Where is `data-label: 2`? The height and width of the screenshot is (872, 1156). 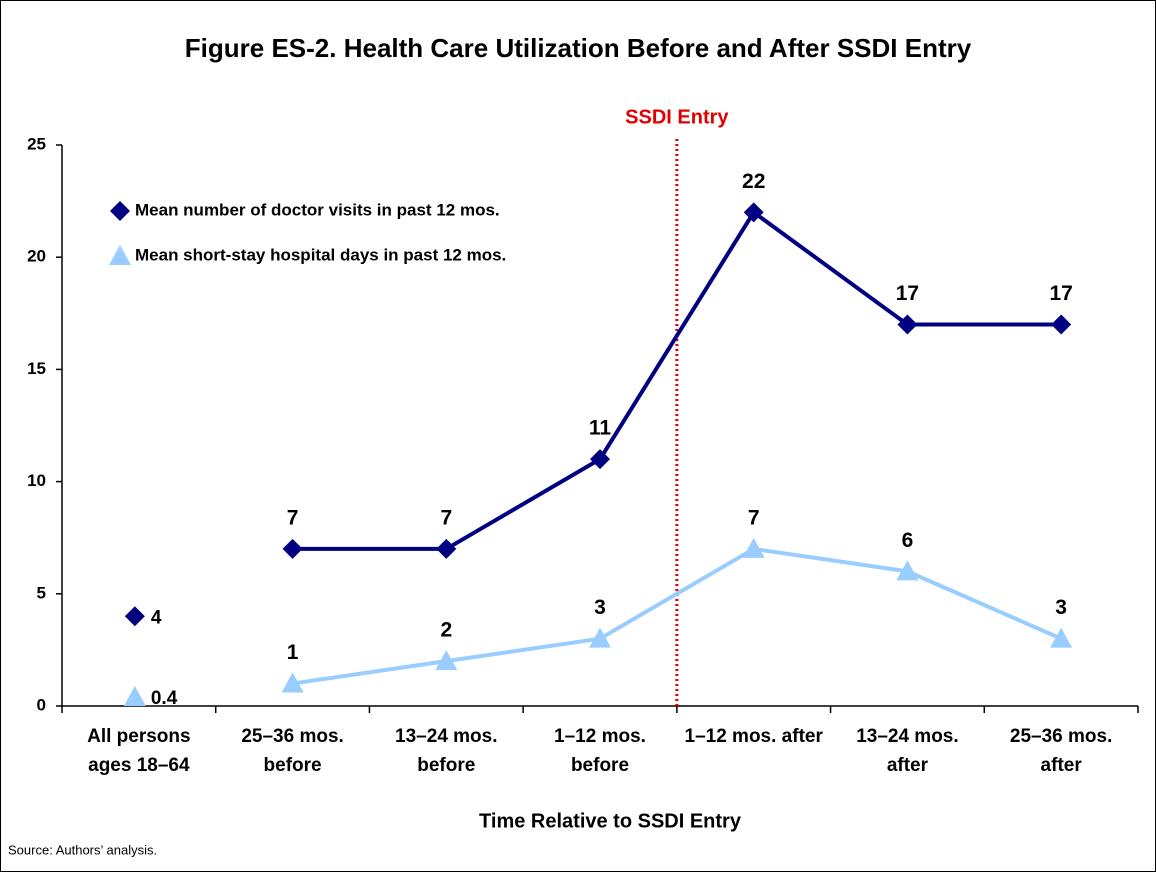 data-label: 2 is located at coordinates (446, 630).